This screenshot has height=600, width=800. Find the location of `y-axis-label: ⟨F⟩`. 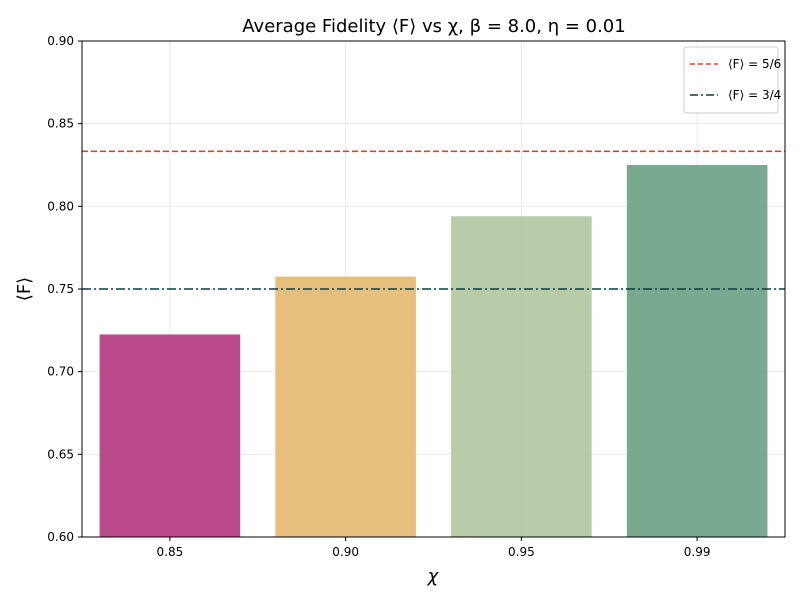

y-axis-label: ⟨F⟩ is located at coordinates (24, 289).